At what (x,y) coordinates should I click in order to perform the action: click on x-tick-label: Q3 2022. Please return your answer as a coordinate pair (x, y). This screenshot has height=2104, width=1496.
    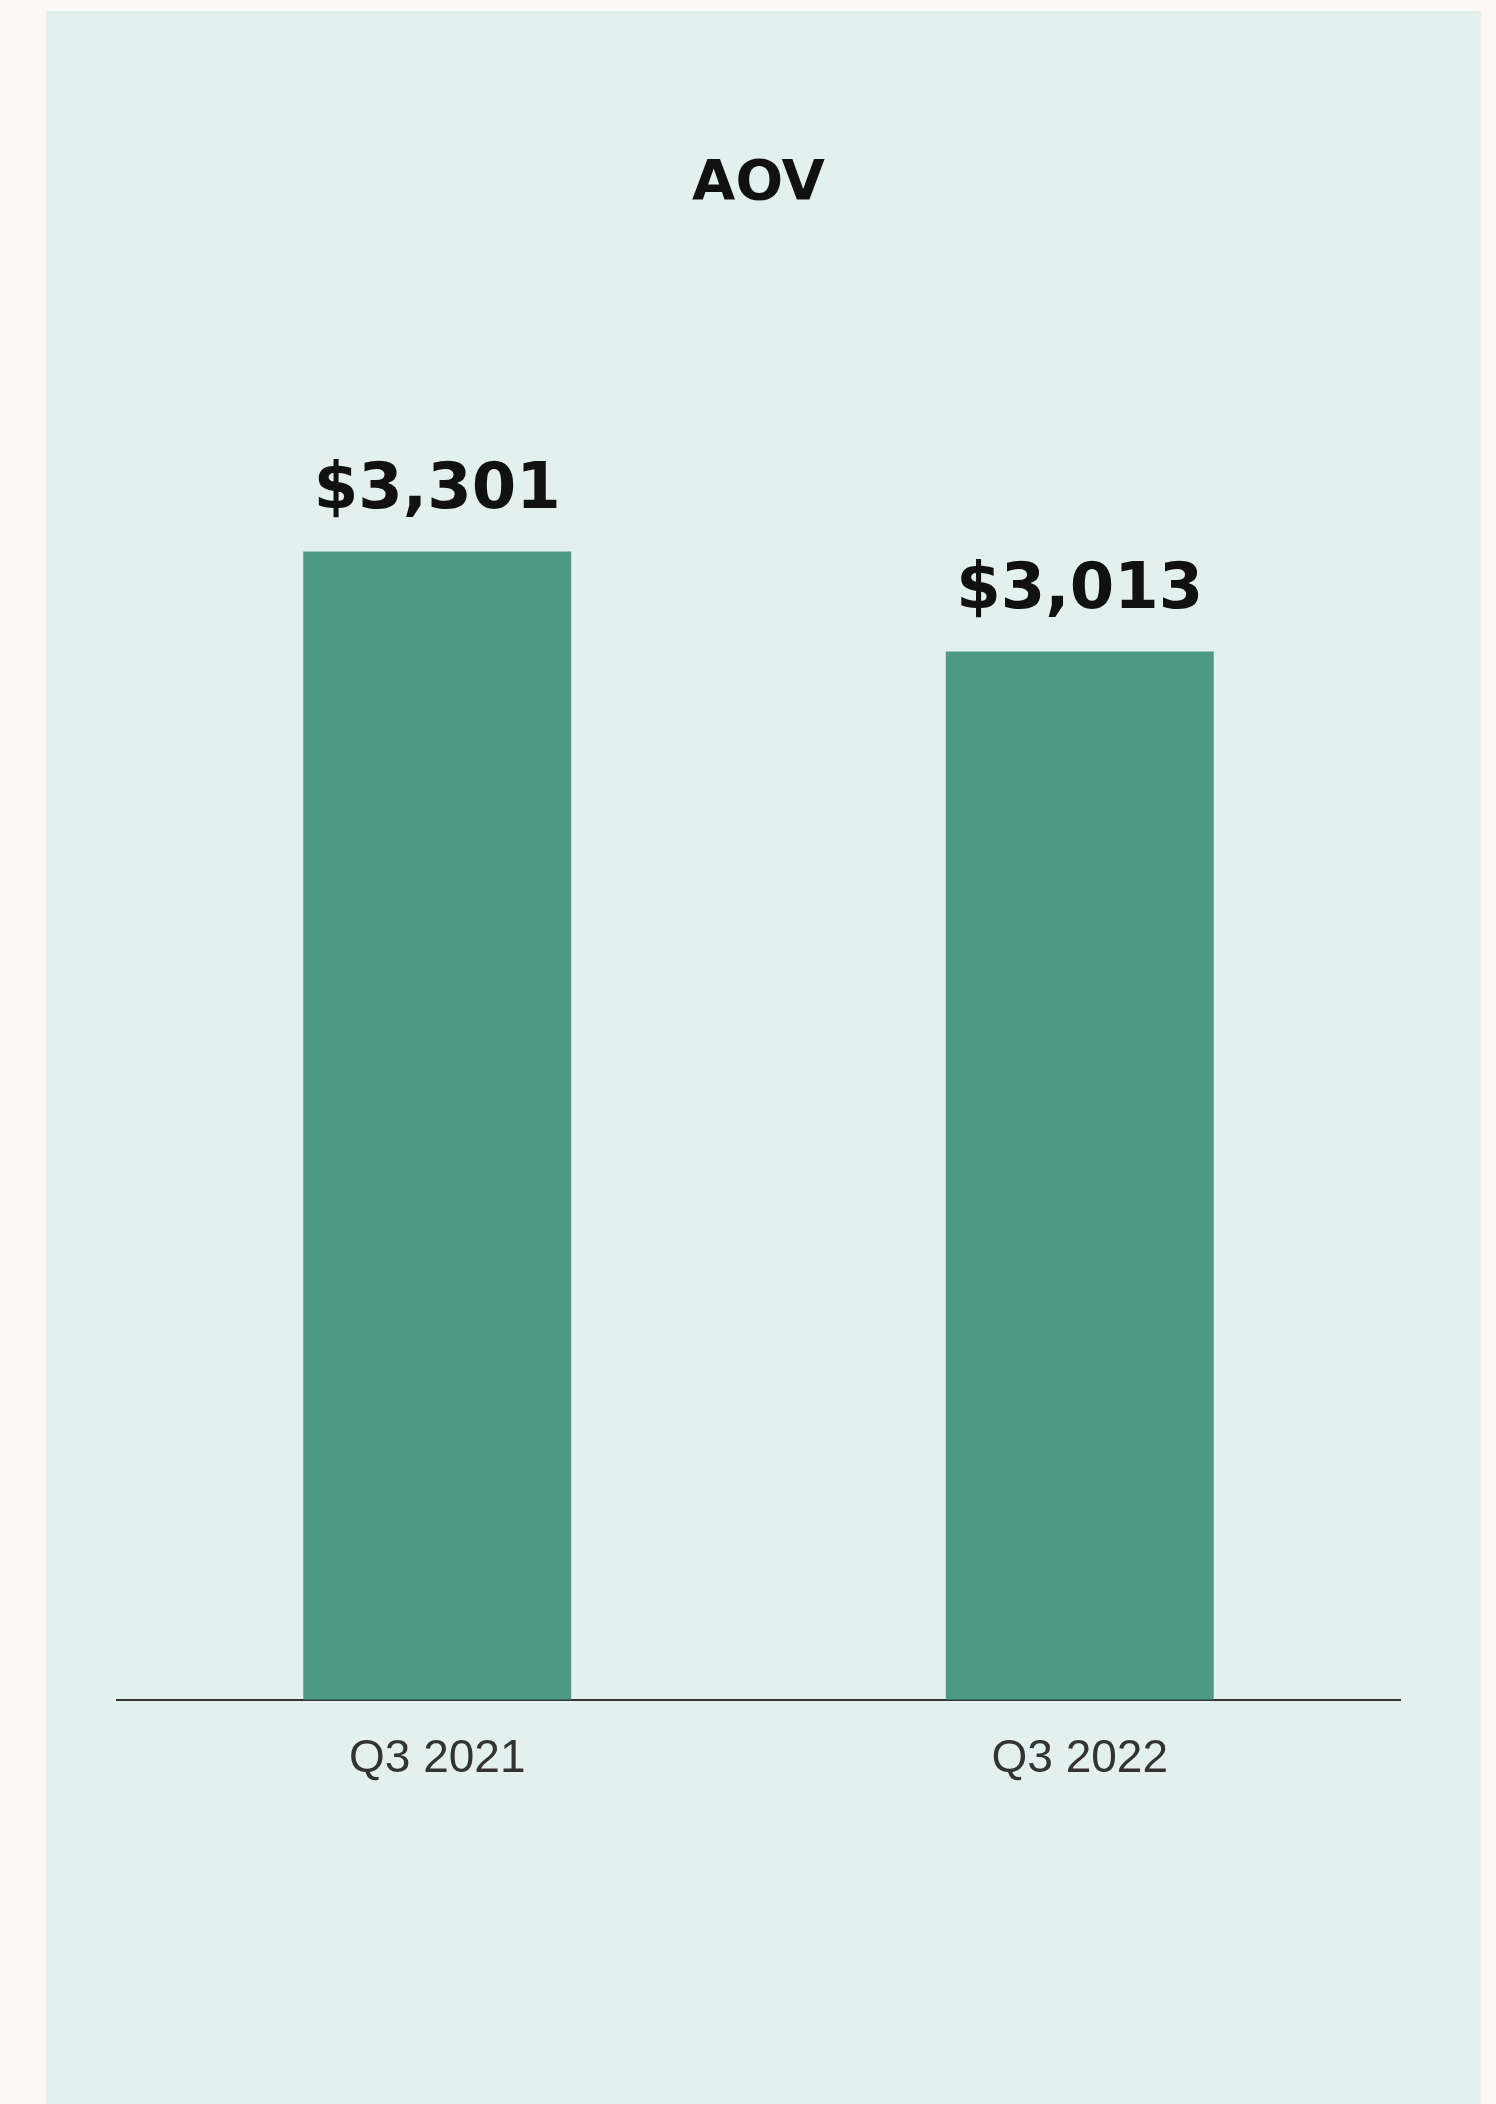
    Looking at the image, I should click on (1079, 1756).